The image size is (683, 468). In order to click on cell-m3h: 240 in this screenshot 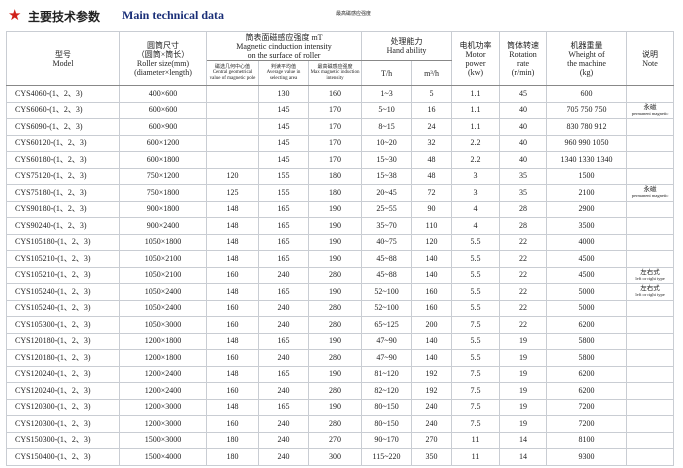, I will do `click(432, 407)`.